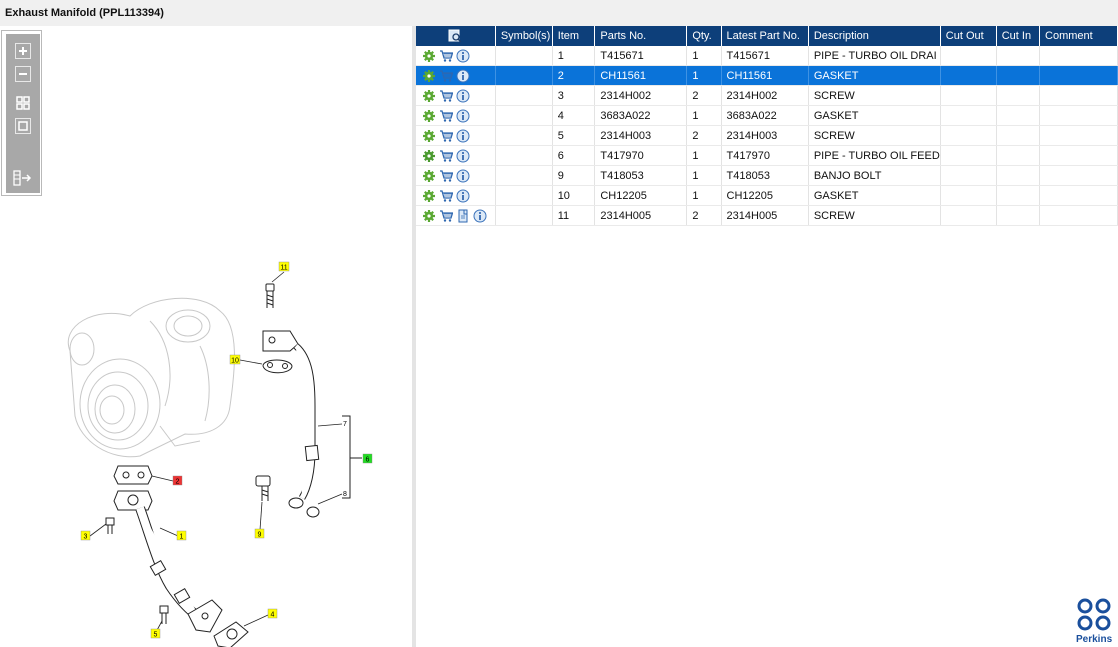  I want to click on item-cell: 3, so click(574, 95).